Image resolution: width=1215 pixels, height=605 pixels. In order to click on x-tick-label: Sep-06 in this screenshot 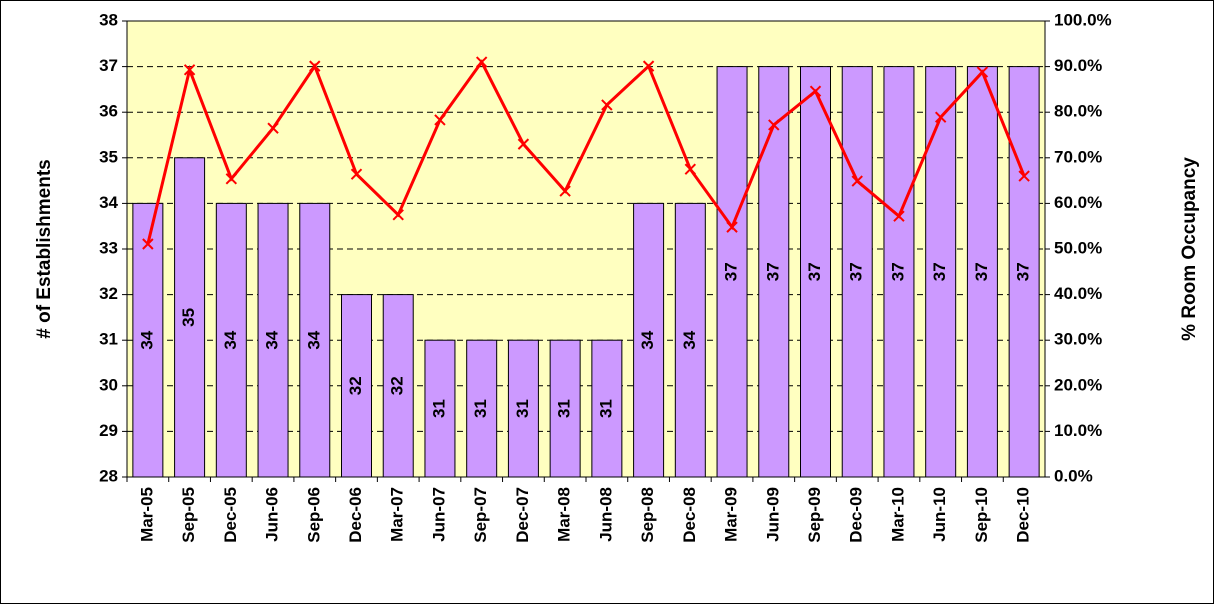, I will do `click(313, 515)`.